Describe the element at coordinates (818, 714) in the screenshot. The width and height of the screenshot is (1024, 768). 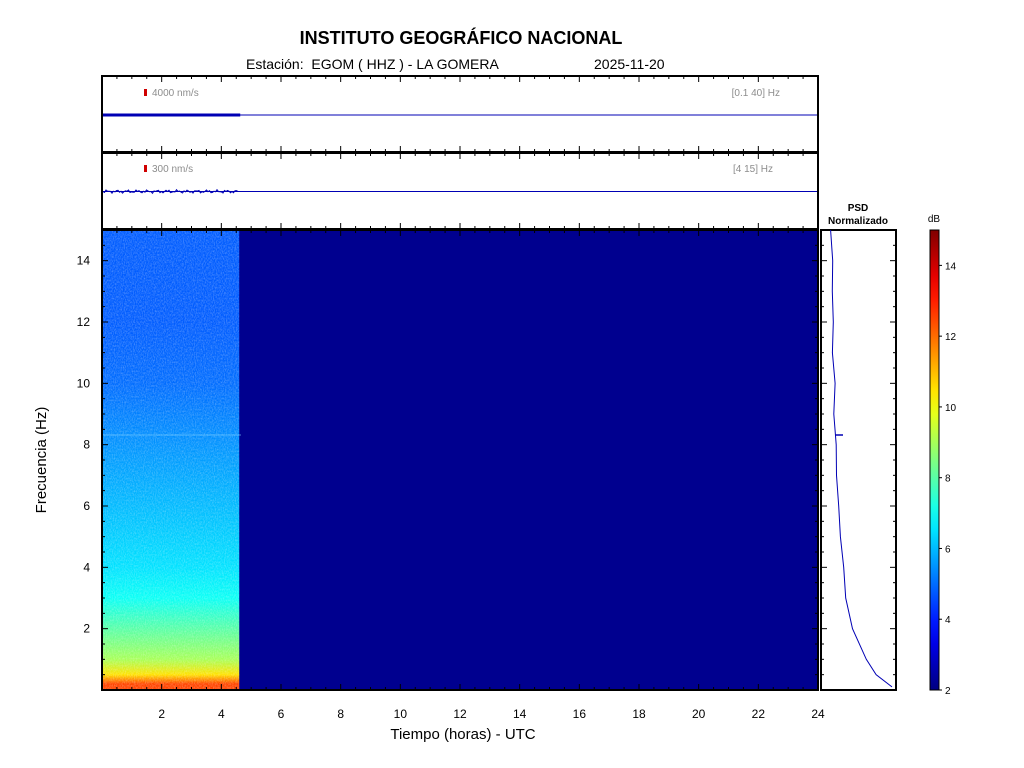
I see `x-tick-label: 24` at that location.